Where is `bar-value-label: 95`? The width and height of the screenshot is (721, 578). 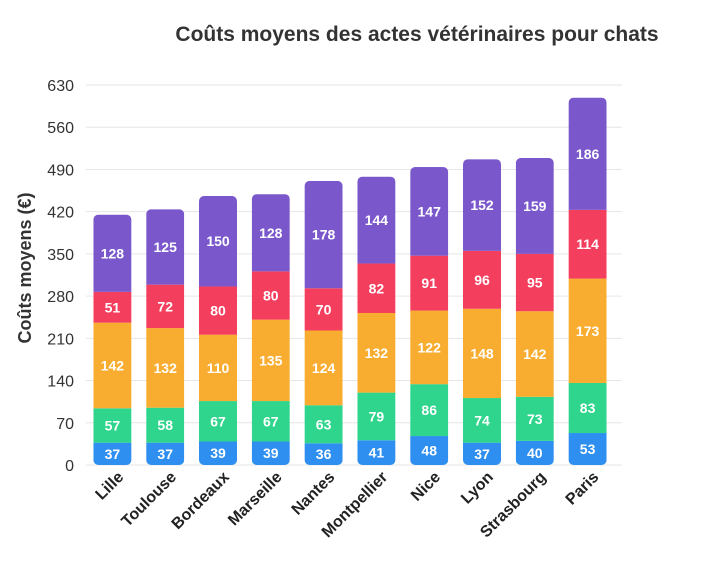 bar-value-label: 95 is located at coordinates (535, 283).